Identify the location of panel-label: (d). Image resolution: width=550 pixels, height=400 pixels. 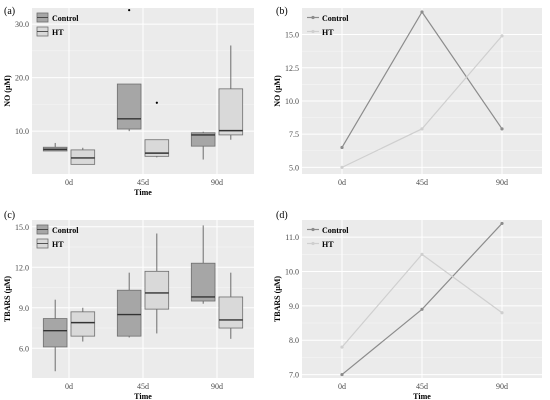
(282, 215).